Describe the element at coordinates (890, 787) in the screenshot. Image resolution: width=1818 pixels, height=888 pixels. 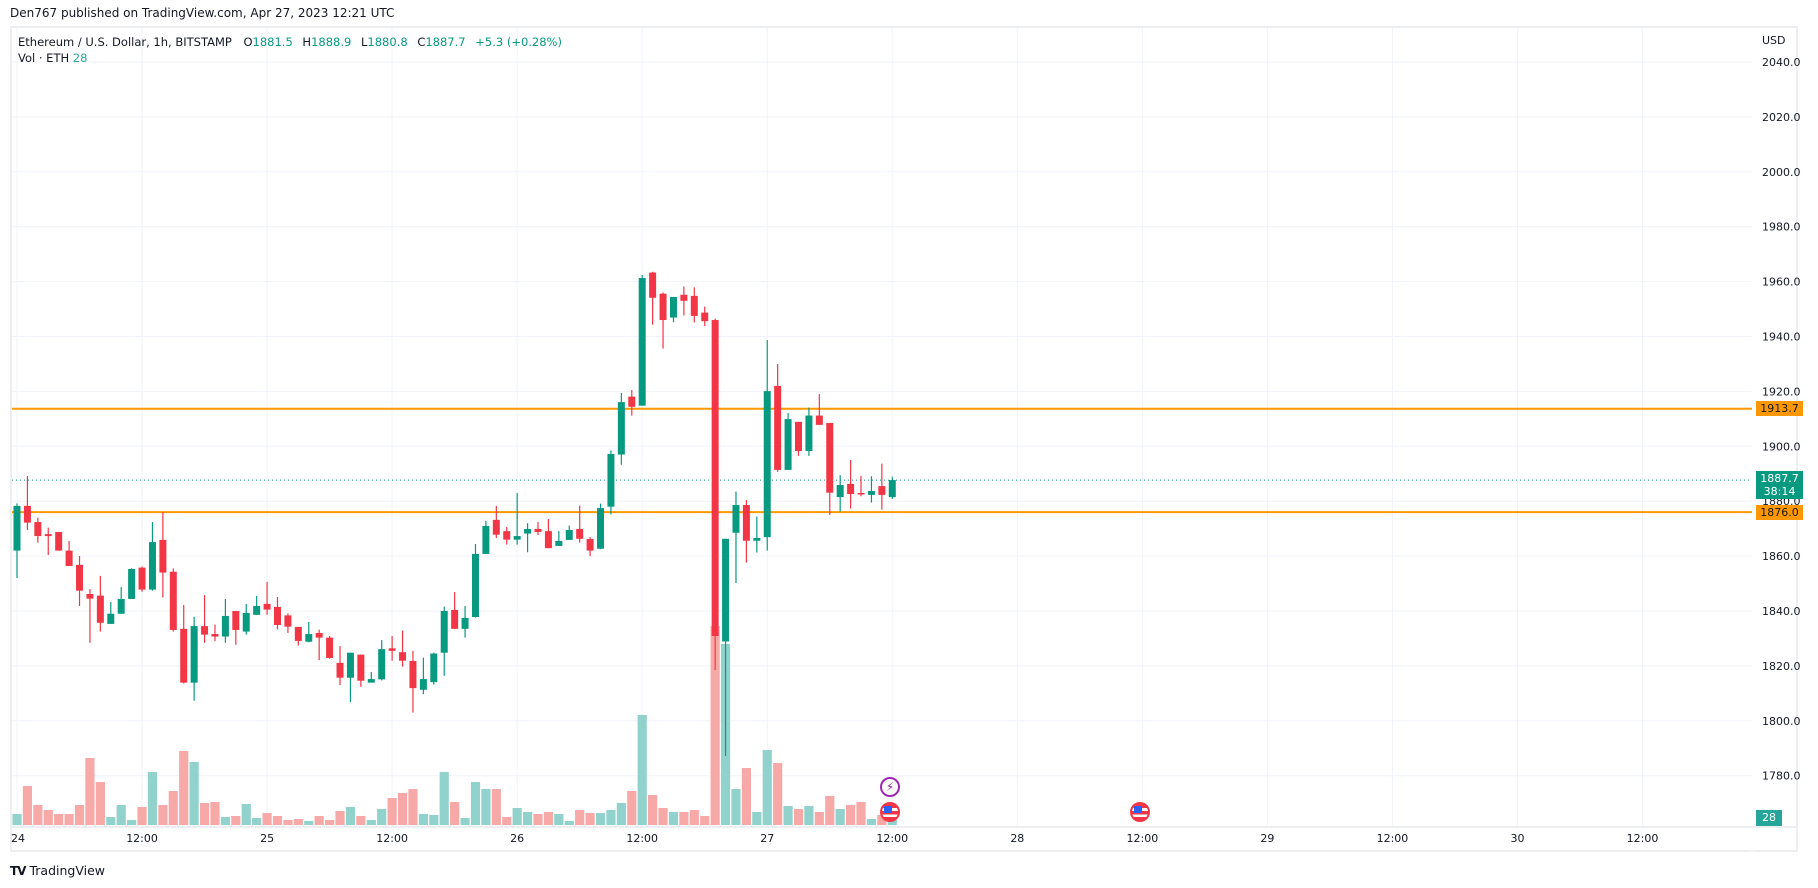
I see `lightning-icon: ⚡` at that location.